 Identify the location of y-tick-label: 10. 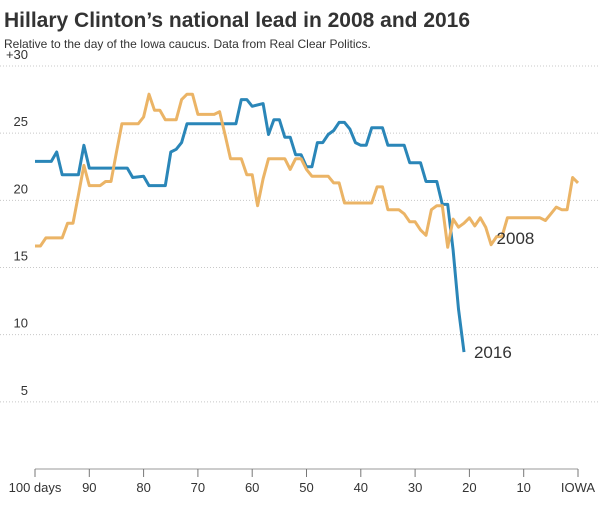
(21, 323).